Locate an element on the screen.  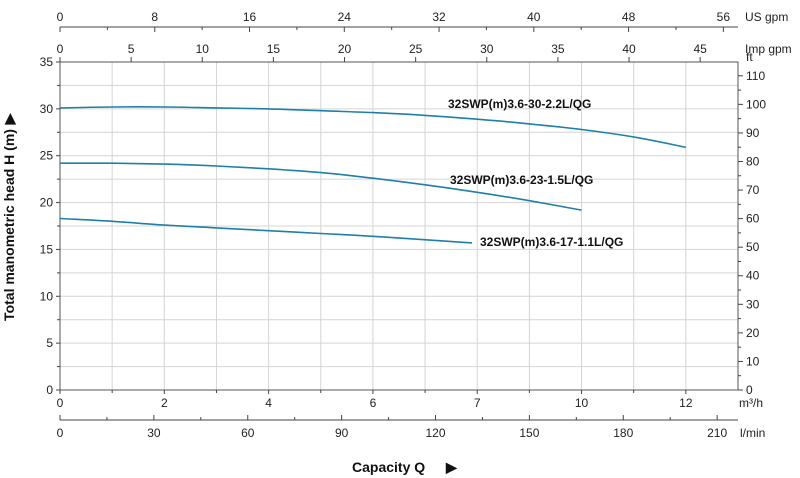
y-ft-tick-label: 60 is located at coordinates (753, 219).